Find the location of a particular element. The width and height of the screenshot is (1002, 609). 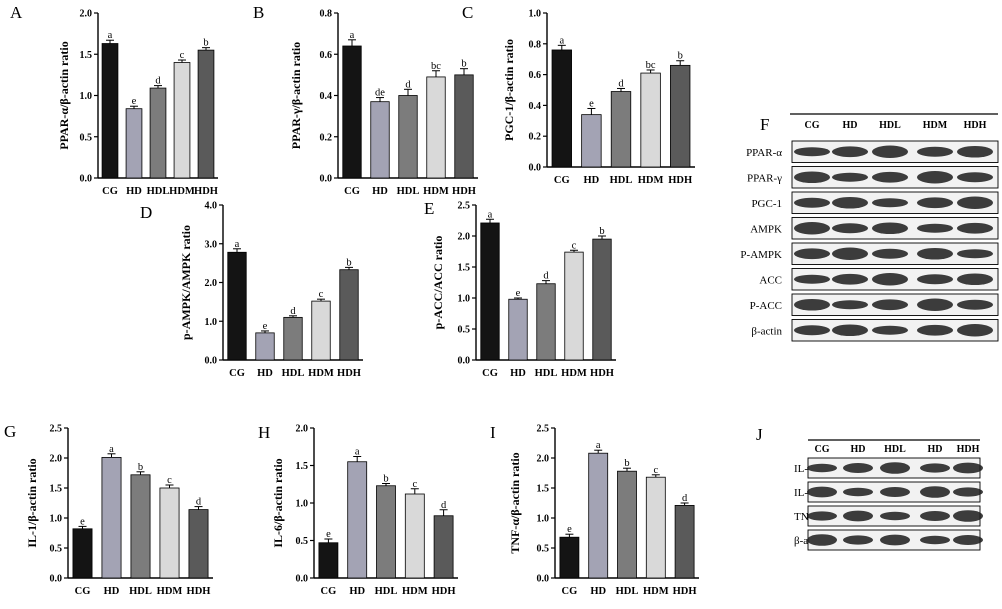

y-axis-label: p-ACC/ACC ratio is located at coordinates (438, 283).